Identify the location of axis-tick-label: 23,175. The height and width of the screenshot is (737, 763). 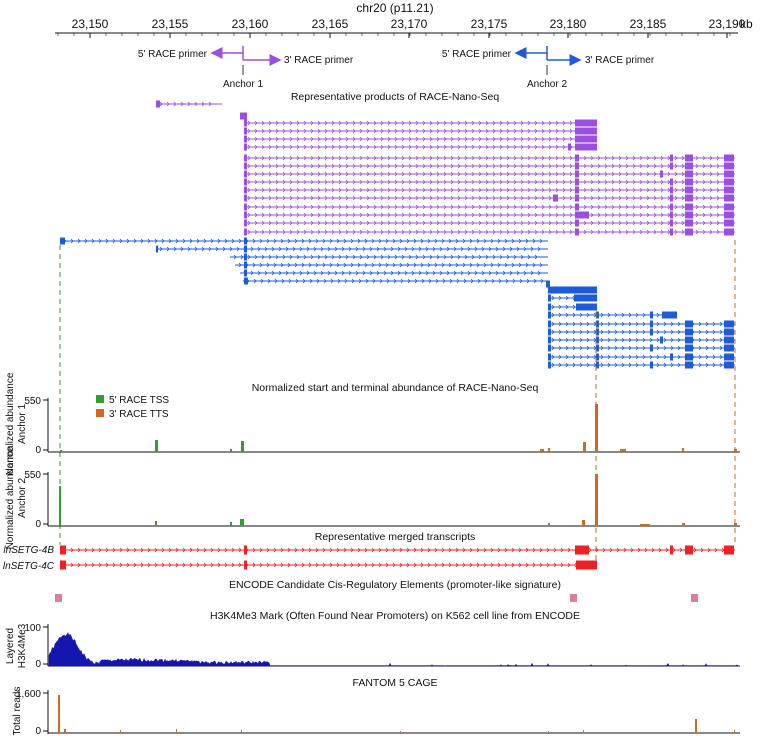
(489, 24).